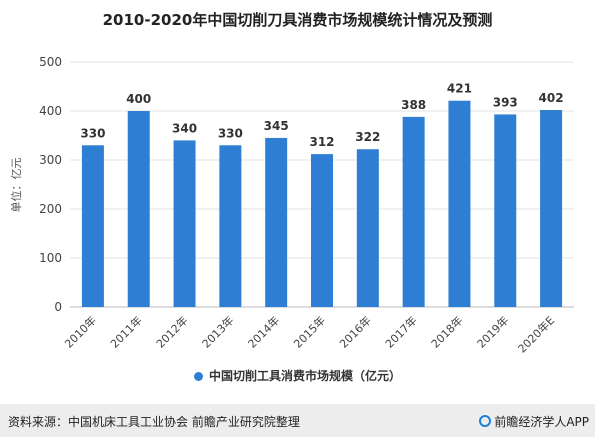 The height and width of the screenshot is (437, 595). I want to click on data-label: 312, so click(321, 142).